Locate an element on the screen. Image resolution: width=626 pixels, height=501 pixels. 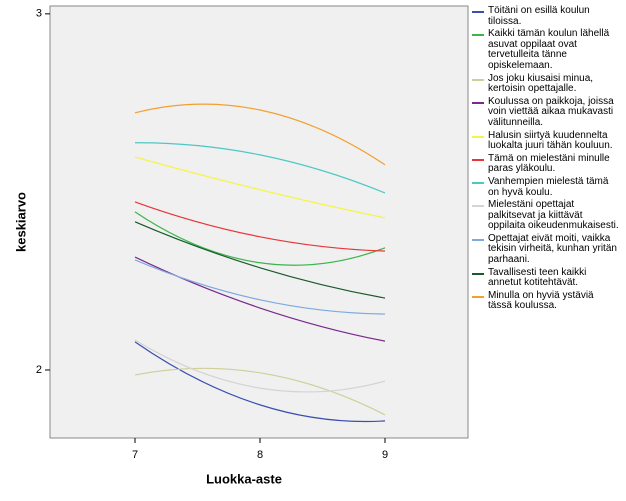
legend-label: Minulla on hyviä ystäviä tässä koulussa. is located at coordinates (541, 300).